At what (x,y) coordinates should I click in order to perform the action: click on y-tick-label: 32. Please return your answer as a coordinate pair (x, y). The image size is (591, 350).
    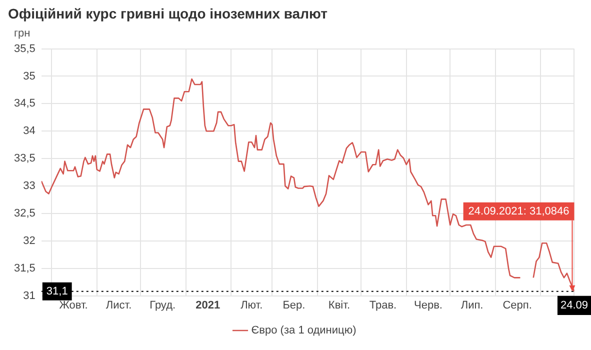
    Looking at the image, I should click on (29, 240).